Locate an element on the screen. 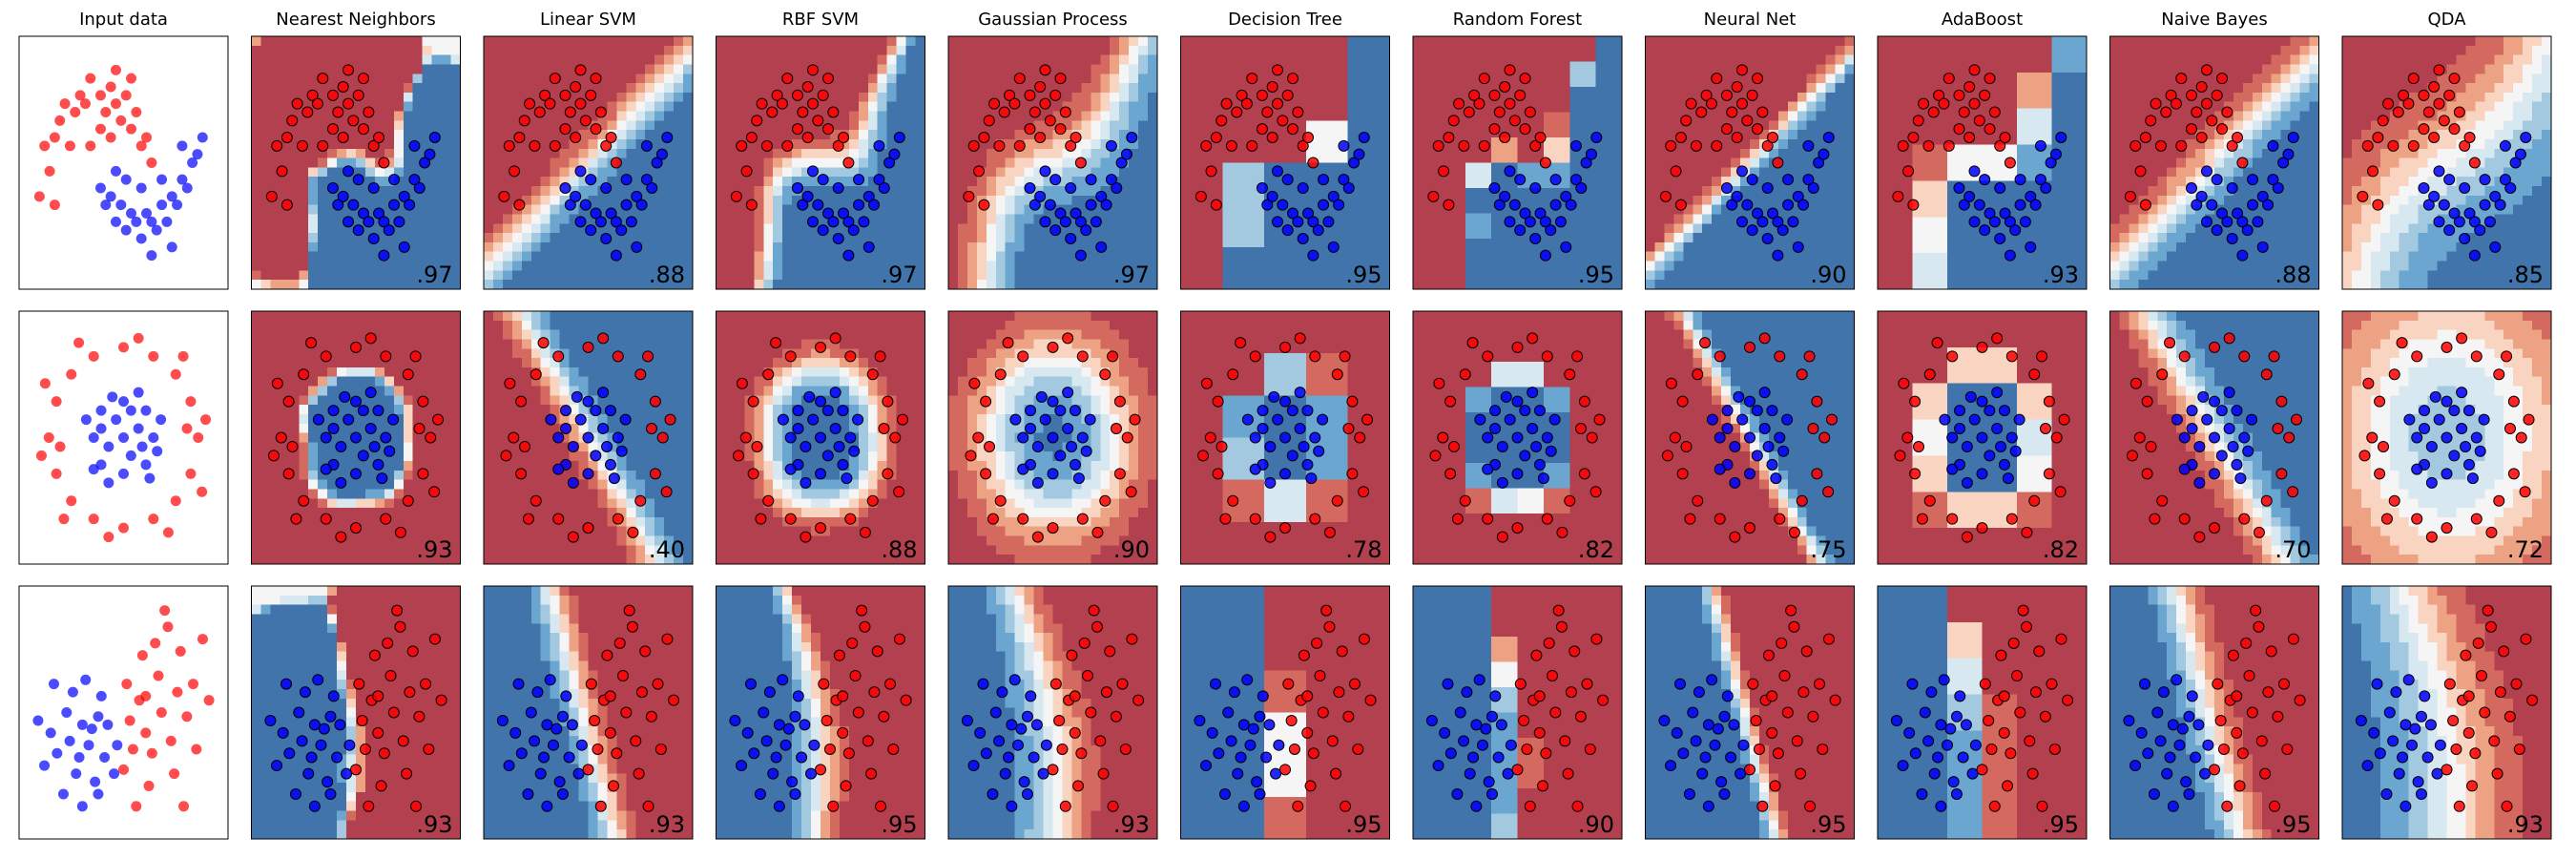 Image resolution: width=2576 pixels, height=859 pixels. panel: .97 is located at coordinates (821, 162).